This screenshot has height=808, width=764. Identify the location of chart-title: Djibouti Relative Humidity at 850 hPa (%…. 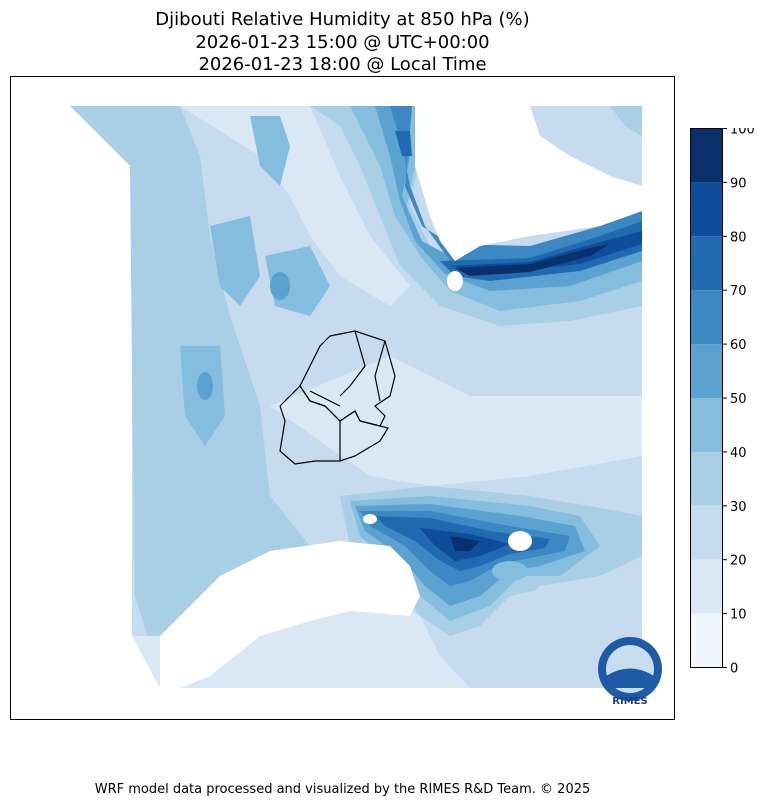
(342, 19).